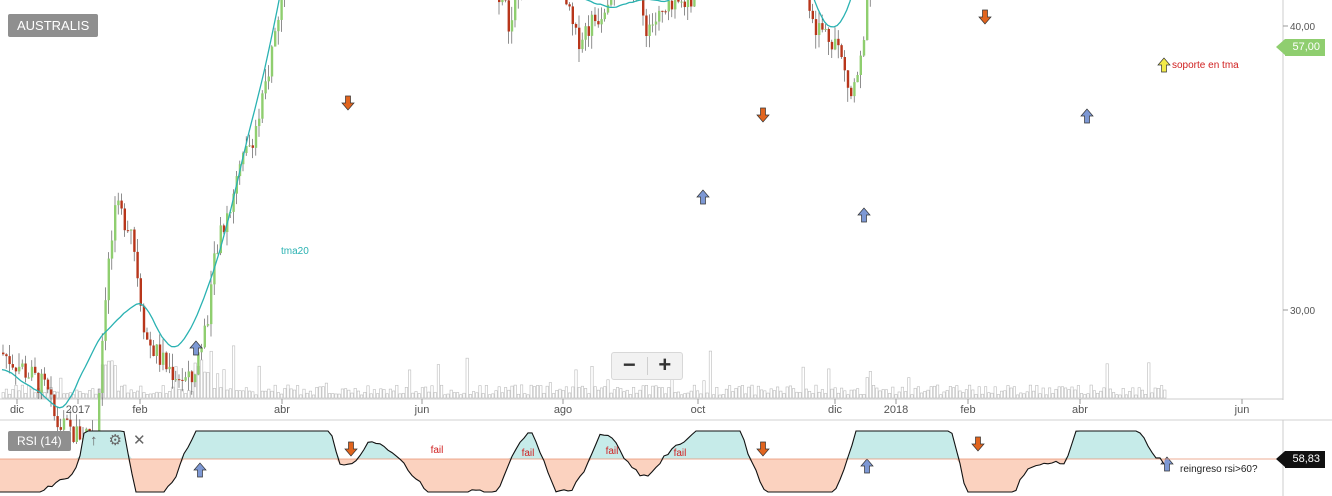 Image resolution: width=1332 pixels, height=496 pixels. What do you see at coordinates (94, 440) in the screenshot?
I see `arrow-up-icon: ↑` at bounding box center [94, 440].